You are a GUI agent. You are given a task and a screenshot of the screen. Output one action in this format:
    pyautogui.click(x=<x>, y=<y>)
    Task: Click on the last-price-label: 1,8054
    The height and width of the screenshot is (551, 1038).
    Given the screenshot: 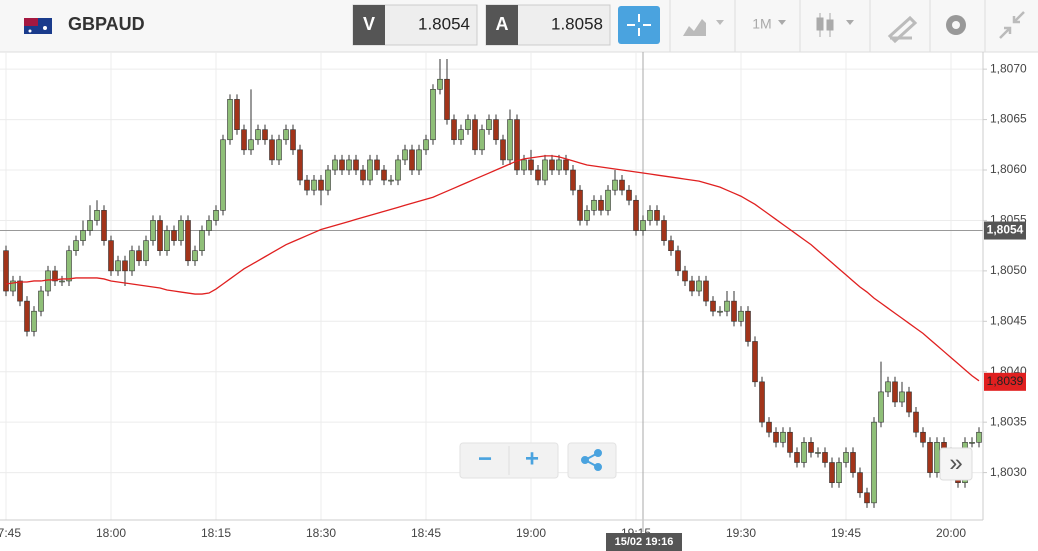 What is the action you would take?
    pyautogui.click(x=1005, y=230)
    